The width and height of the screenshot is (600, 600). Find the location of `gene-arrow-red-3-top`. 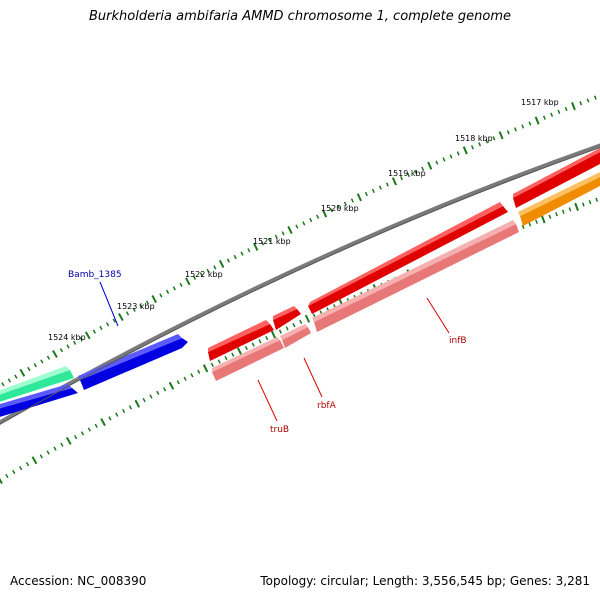

gene-arrow-red-3-top is located at coordinates (405, 254).